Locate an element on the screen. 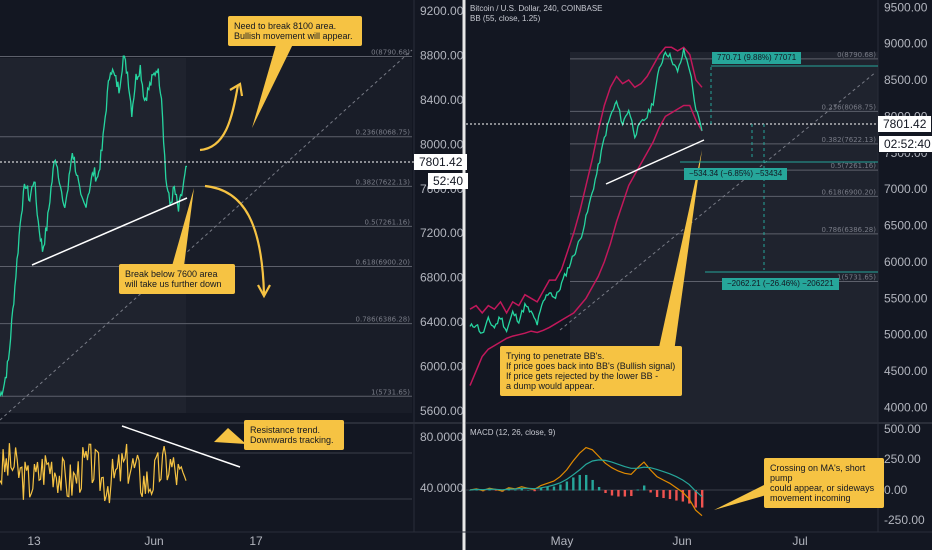  right-price-tick: 8500.00 is located at coordinates (906, 80).